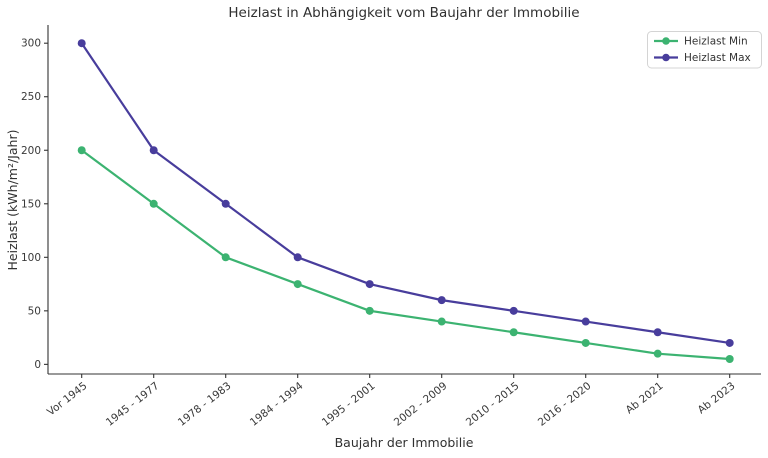  I want to click on x-tick-label: Vor 1945, so click(67, 399).